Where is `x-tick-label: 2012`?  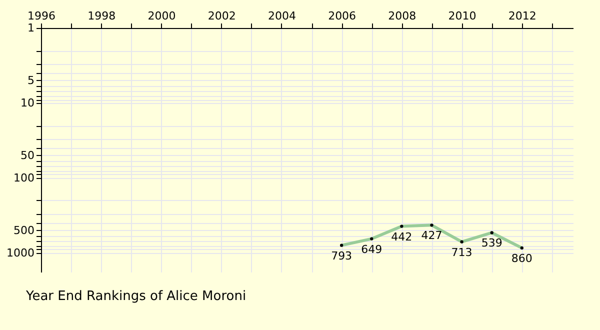
x-tick-label: 2012 is located at coordinates (522, 16).